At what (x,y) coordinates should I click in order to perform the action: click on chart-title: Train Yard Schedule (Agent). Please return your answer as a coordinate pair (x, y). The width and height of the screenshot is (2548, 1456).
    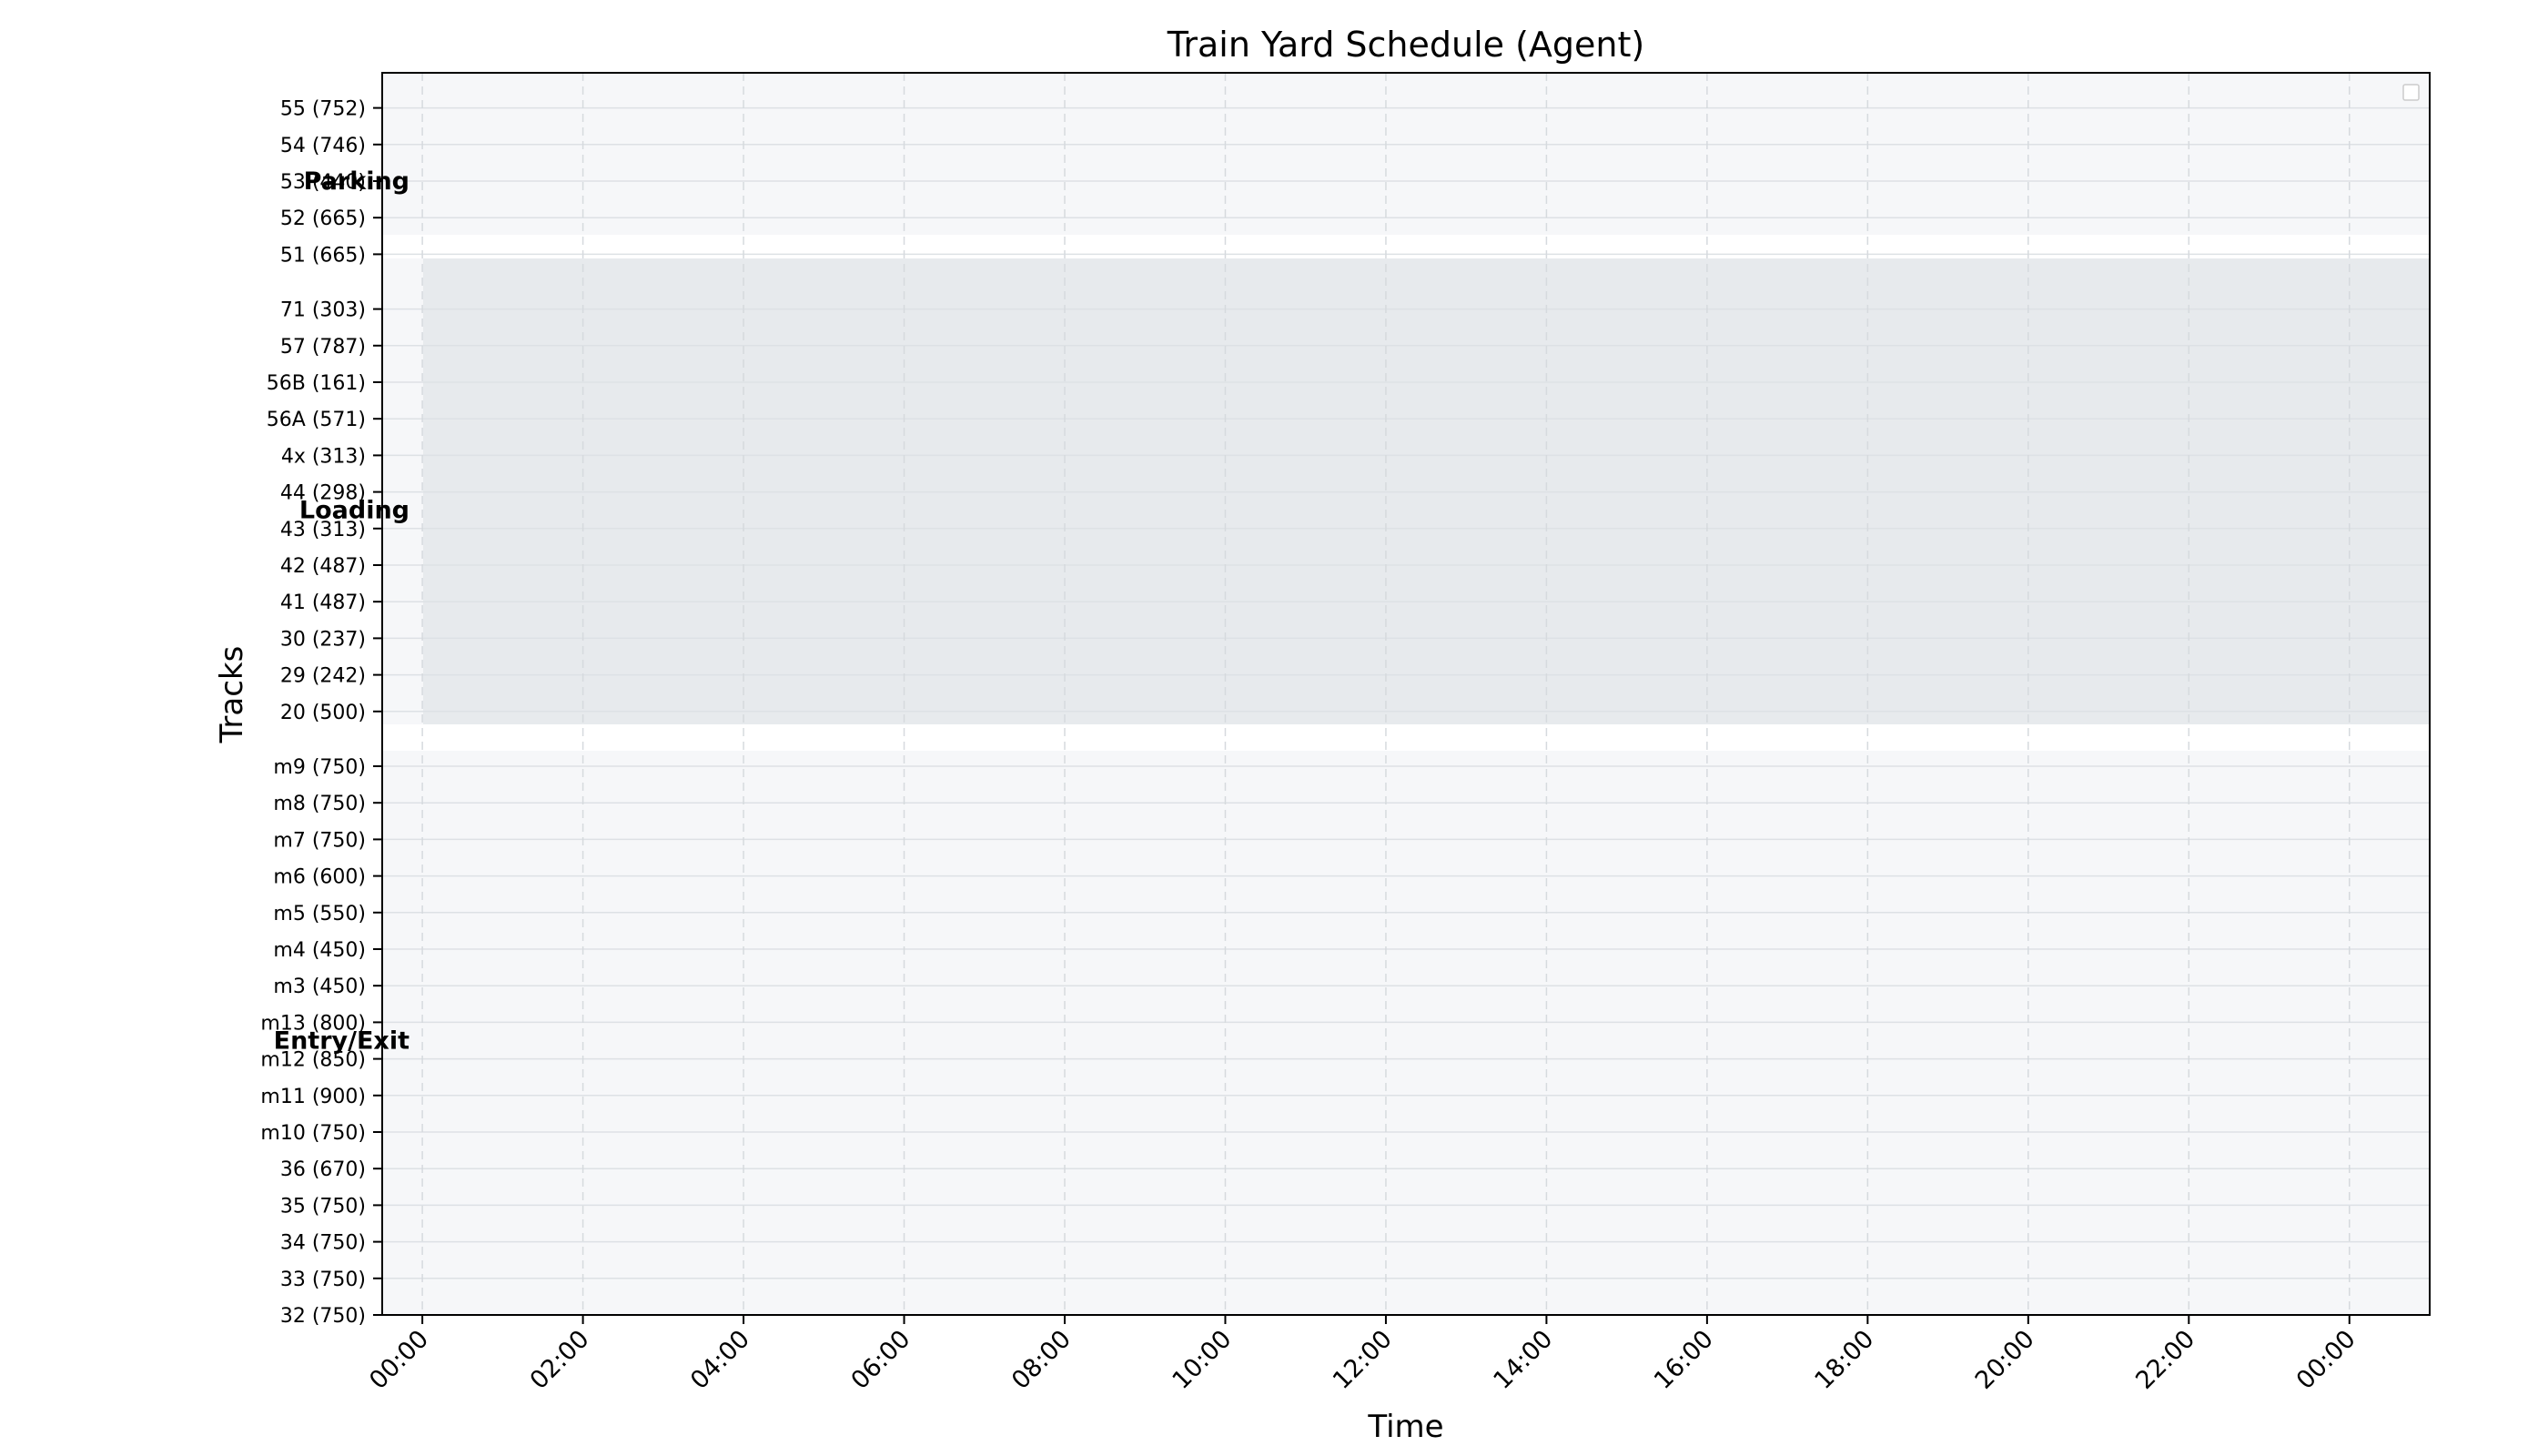
    Looking at the image, I should click on (1406, 45).